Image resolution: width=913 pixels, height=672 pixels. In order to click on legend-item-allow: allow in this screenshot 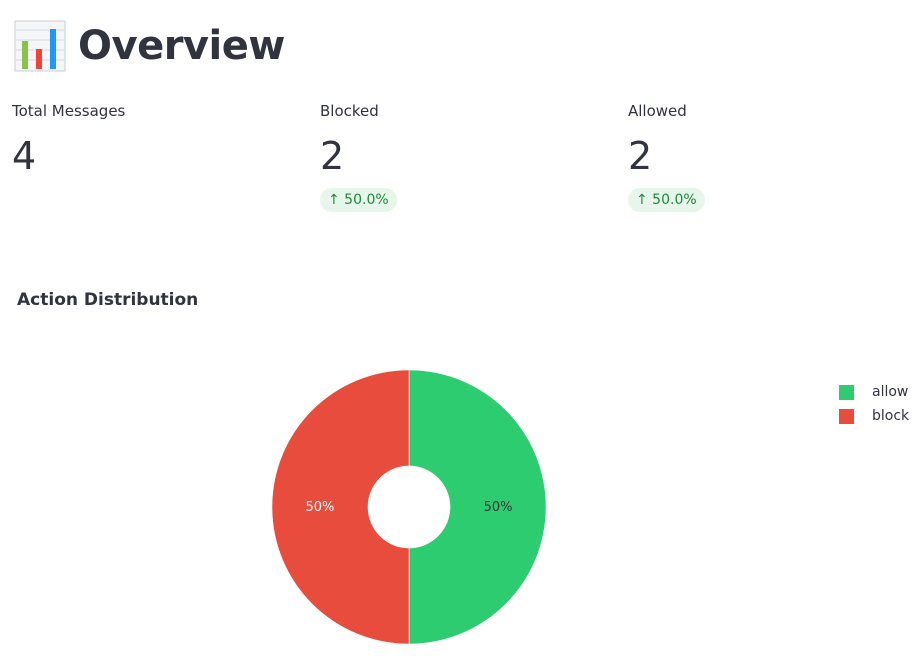, I will do `click(874, 392)`.